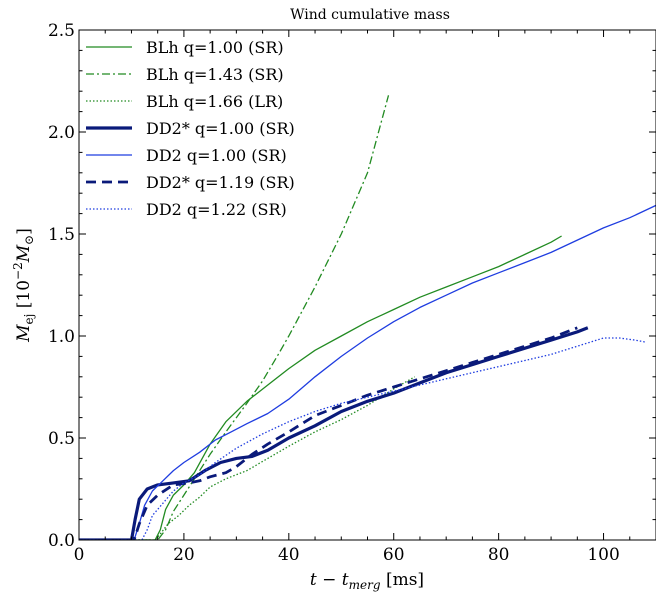 Image resolution: width=656 pixels, height=596 pixels. Describe the element at coordinates (289, 555) in the screenshot. I see `x-tick-label: 40` at that location.